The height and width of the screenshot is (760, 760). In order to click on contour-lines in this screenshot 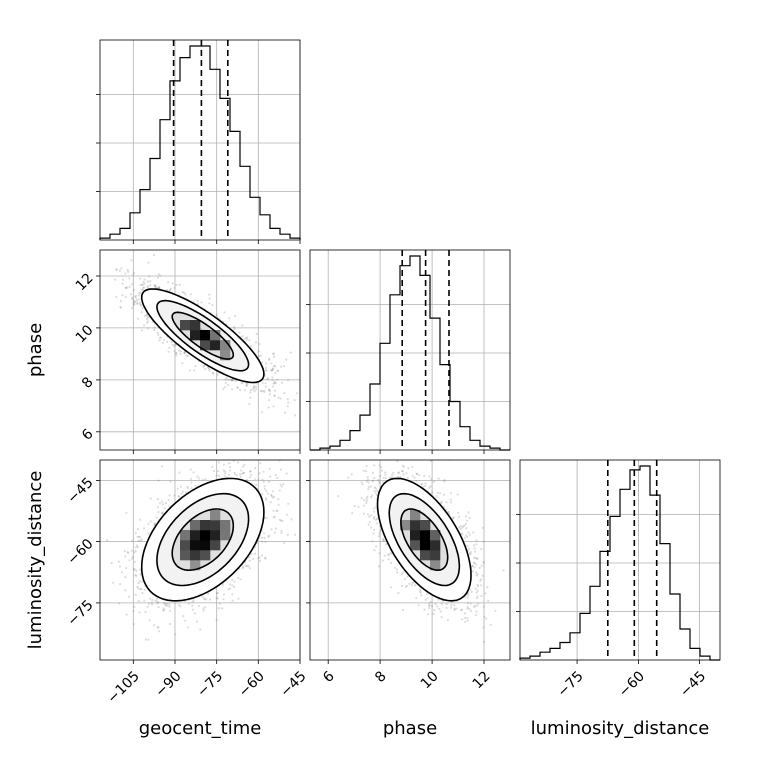, I will do `click(202, 336)`.